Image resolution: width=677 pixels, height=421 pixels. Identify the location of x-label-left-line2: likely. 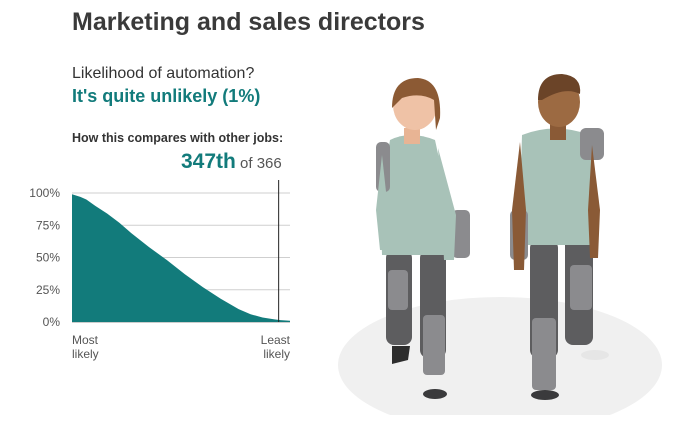
(85, 354).